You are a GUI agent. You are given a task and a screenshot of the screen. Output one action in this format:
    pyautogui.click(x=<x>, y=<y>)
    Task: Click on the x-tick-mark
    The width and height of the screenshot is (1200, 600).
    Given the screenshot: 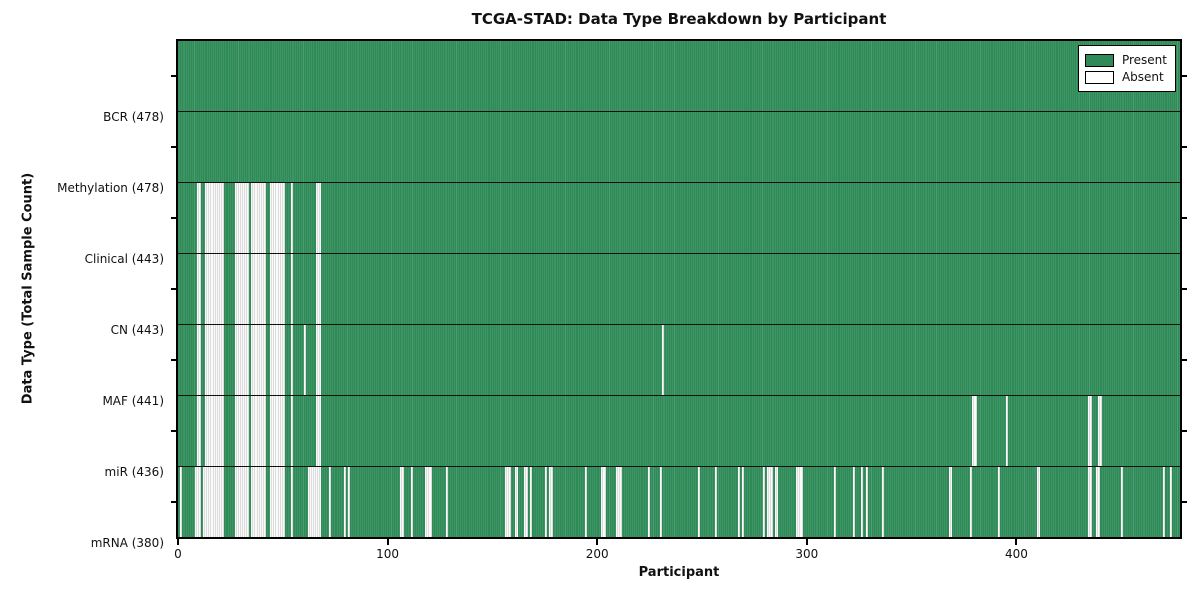 What is the action you would take?
    pyautogui.click(x=597, y=542)
    